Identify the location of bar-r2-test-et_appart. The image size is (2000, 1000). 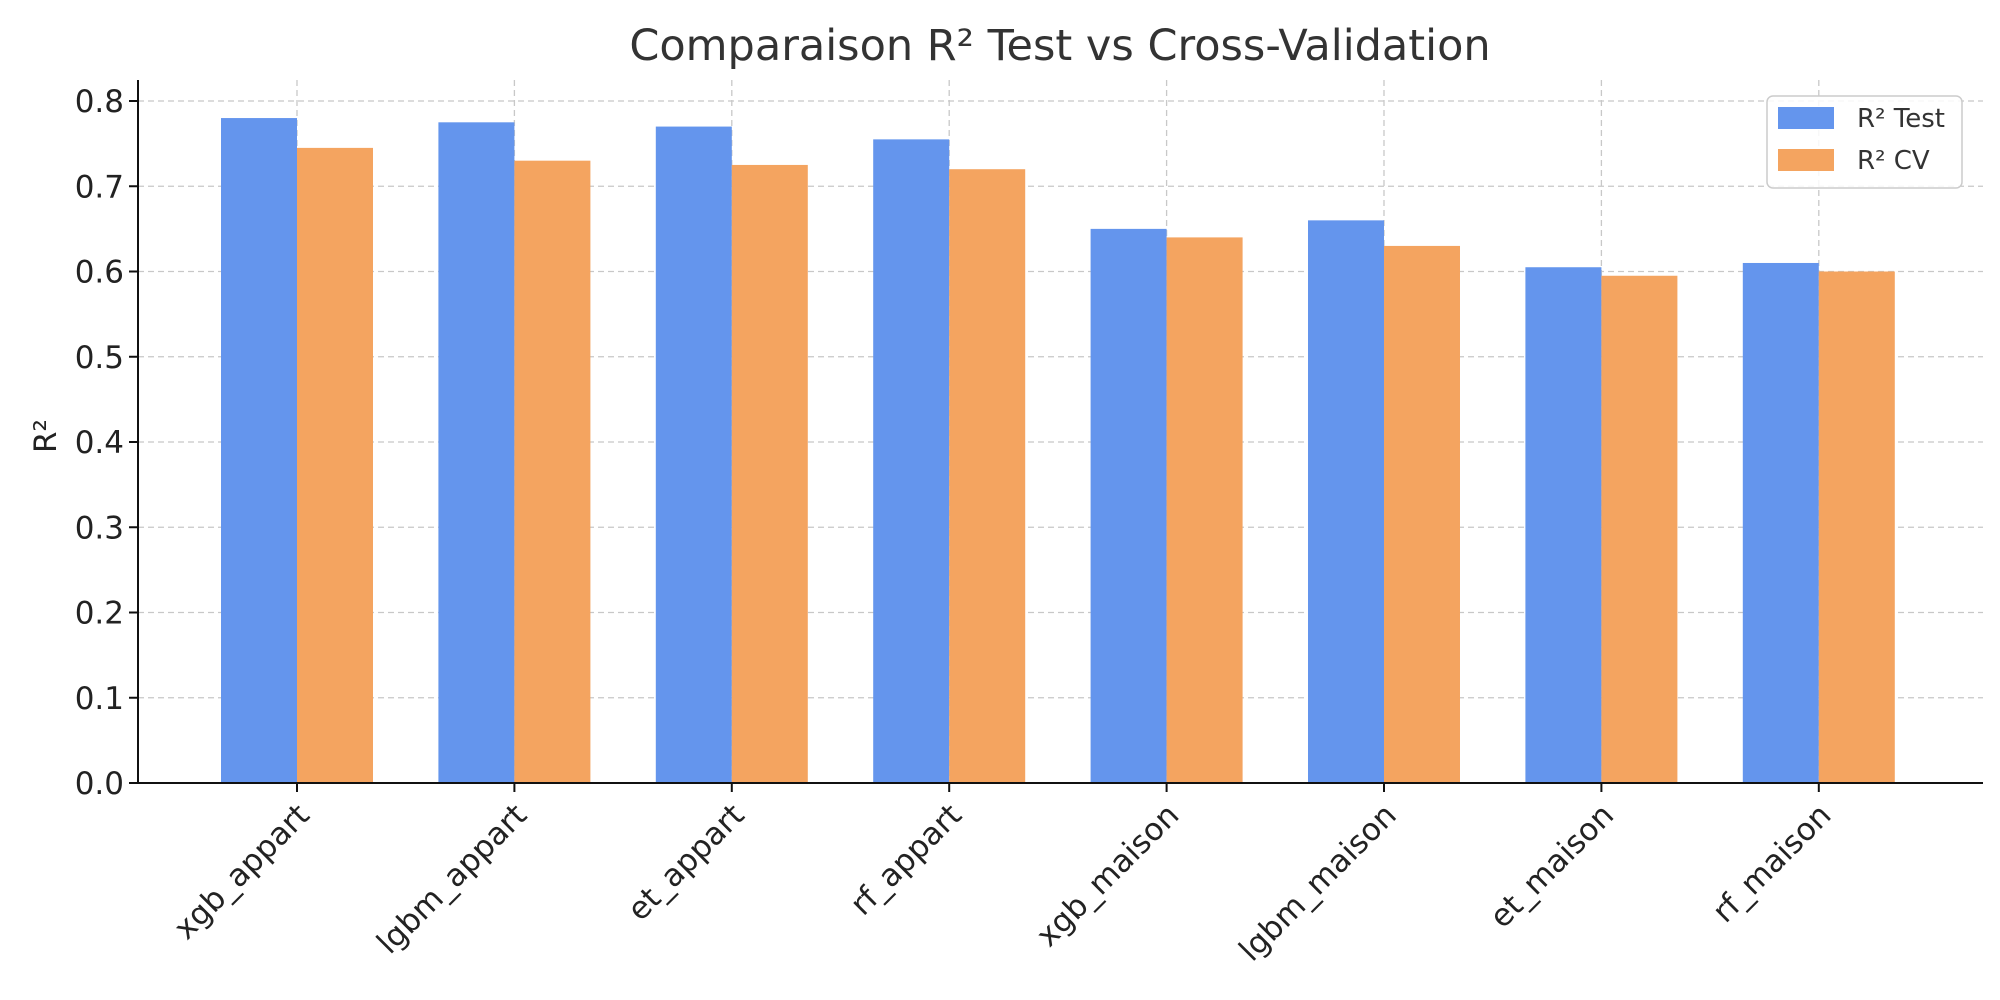
(693, 454).